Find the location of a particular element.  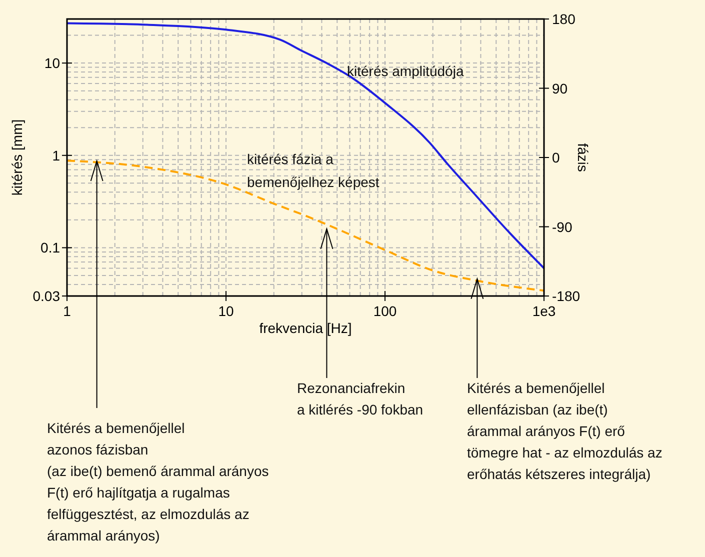

y2-tick-label: -90 is located at coordinates (562, 226).